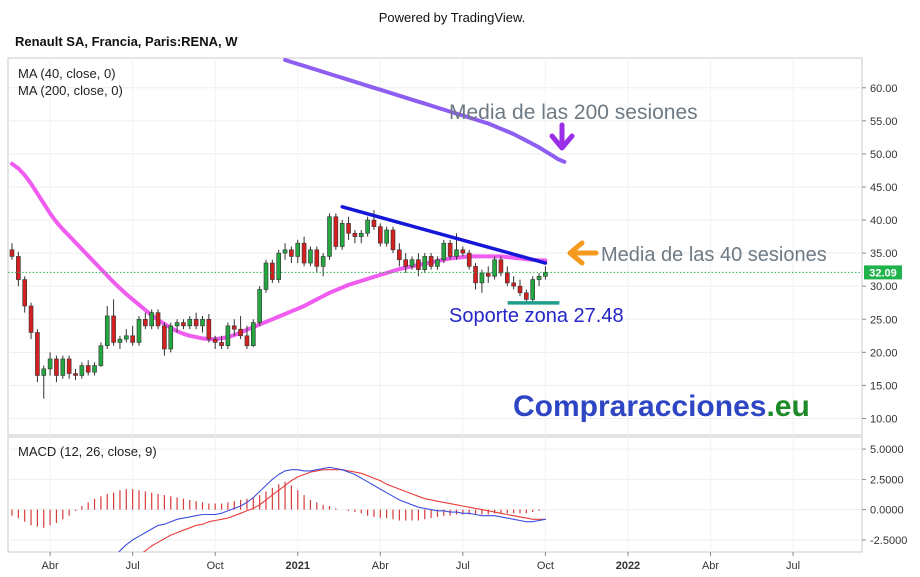  What do you see at coordinates (425, 111) in the screenshot?
I see `ma200-series` at bounding box center [425, 111].